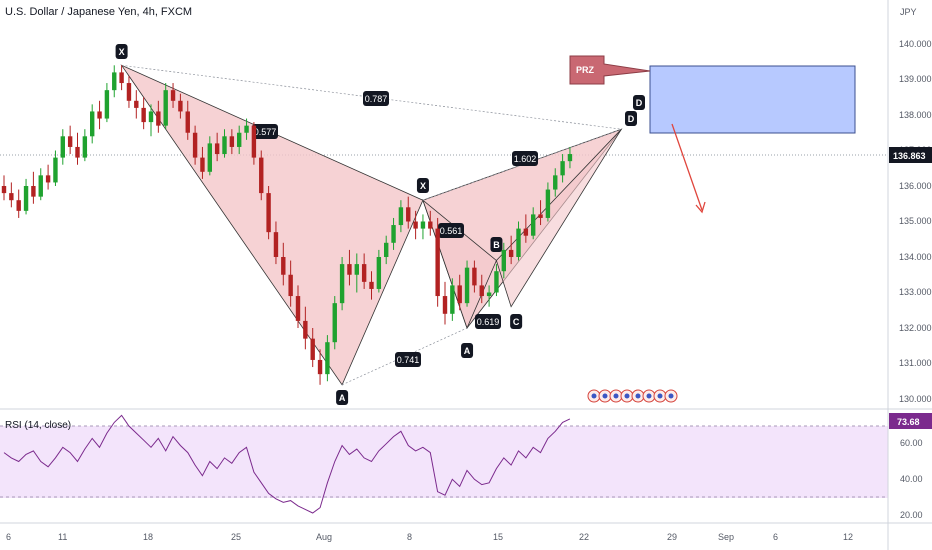 The height and width of the screenshot is (550, 932). I want to click on point-a-label-bg, so click(342, 397).